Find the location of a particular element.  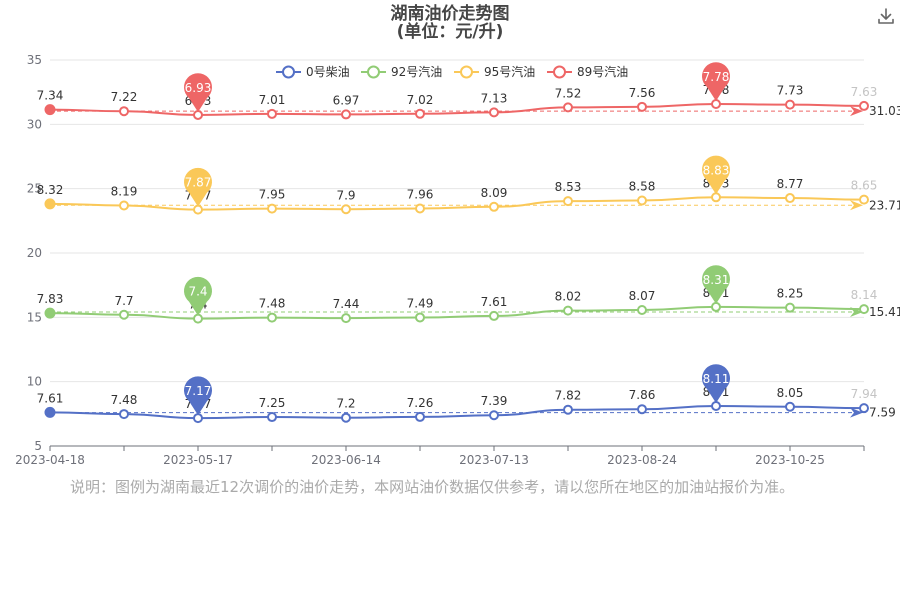

data-label: 7.94 is located at coordinates (864, 394).